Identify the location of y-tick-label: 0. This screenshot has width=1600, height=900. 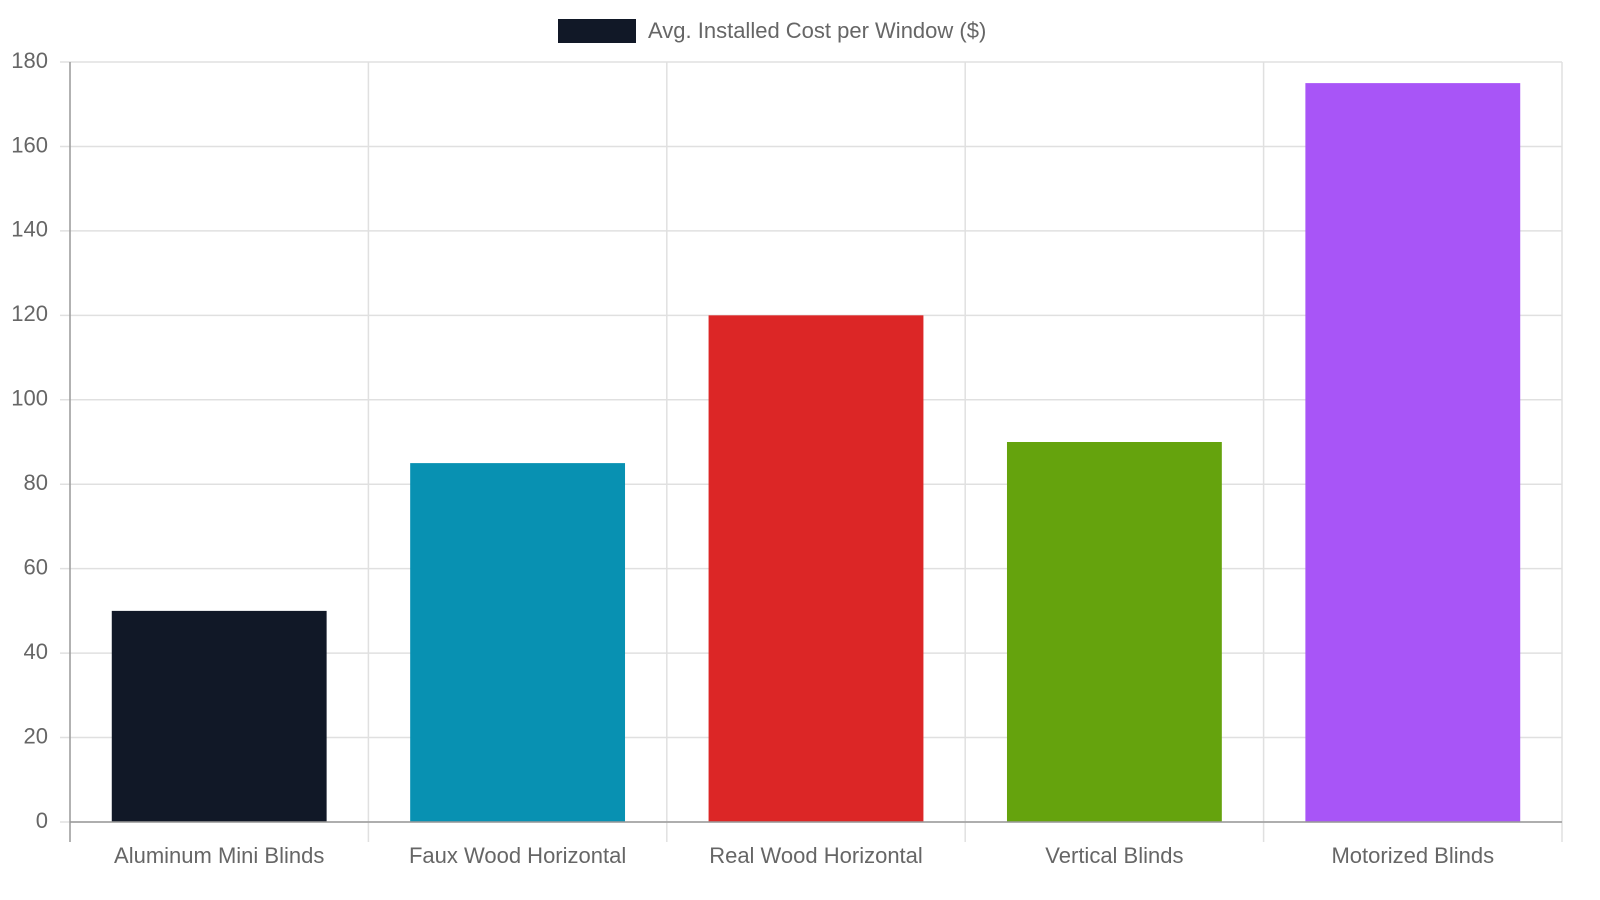
(42, 820).